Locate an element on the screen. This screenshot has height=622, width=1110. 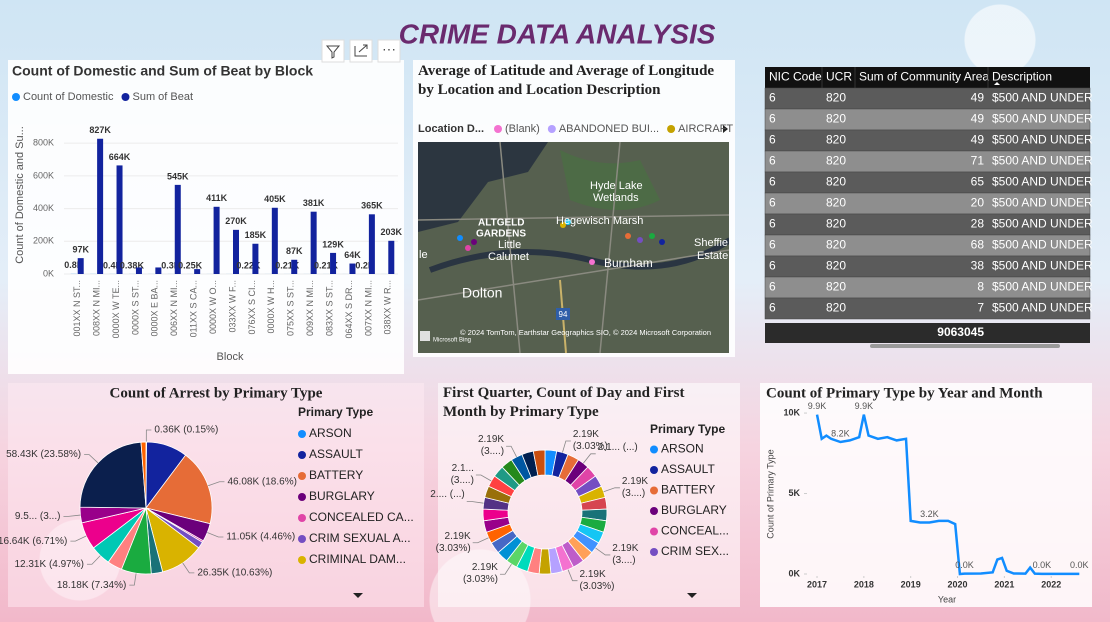
map-place: Hyde Lake is located at coordinates (616, 186).